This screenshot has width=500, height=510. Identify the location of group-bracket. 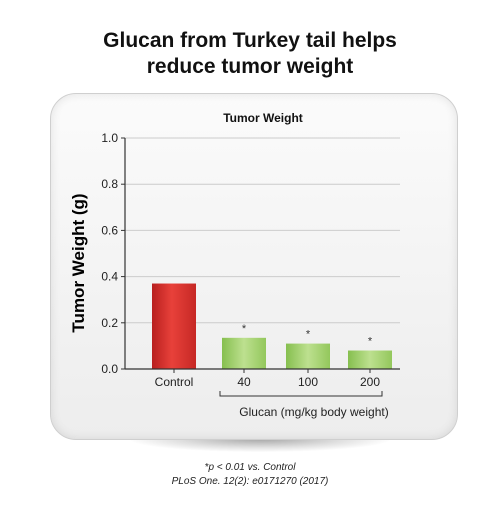
(301, 394).